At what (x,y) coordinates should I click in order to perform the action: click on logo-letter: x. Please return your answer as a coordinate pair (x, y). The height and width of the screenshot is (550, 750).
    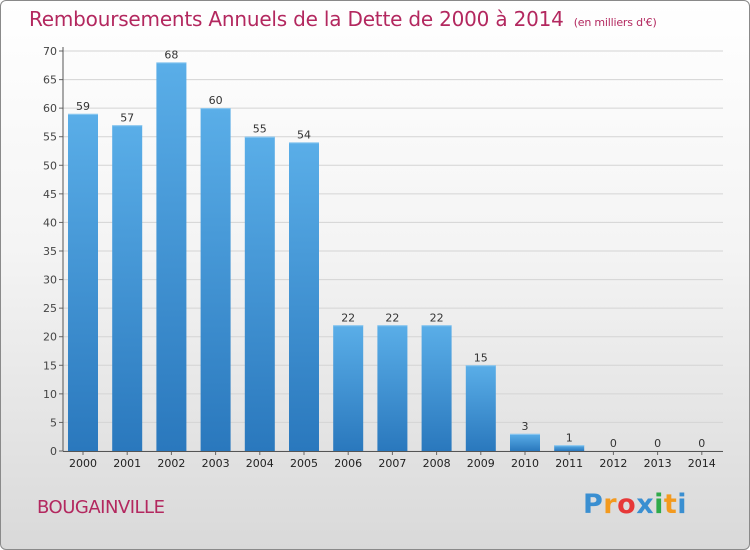
    Looking at the image, I should click on (645, 504).